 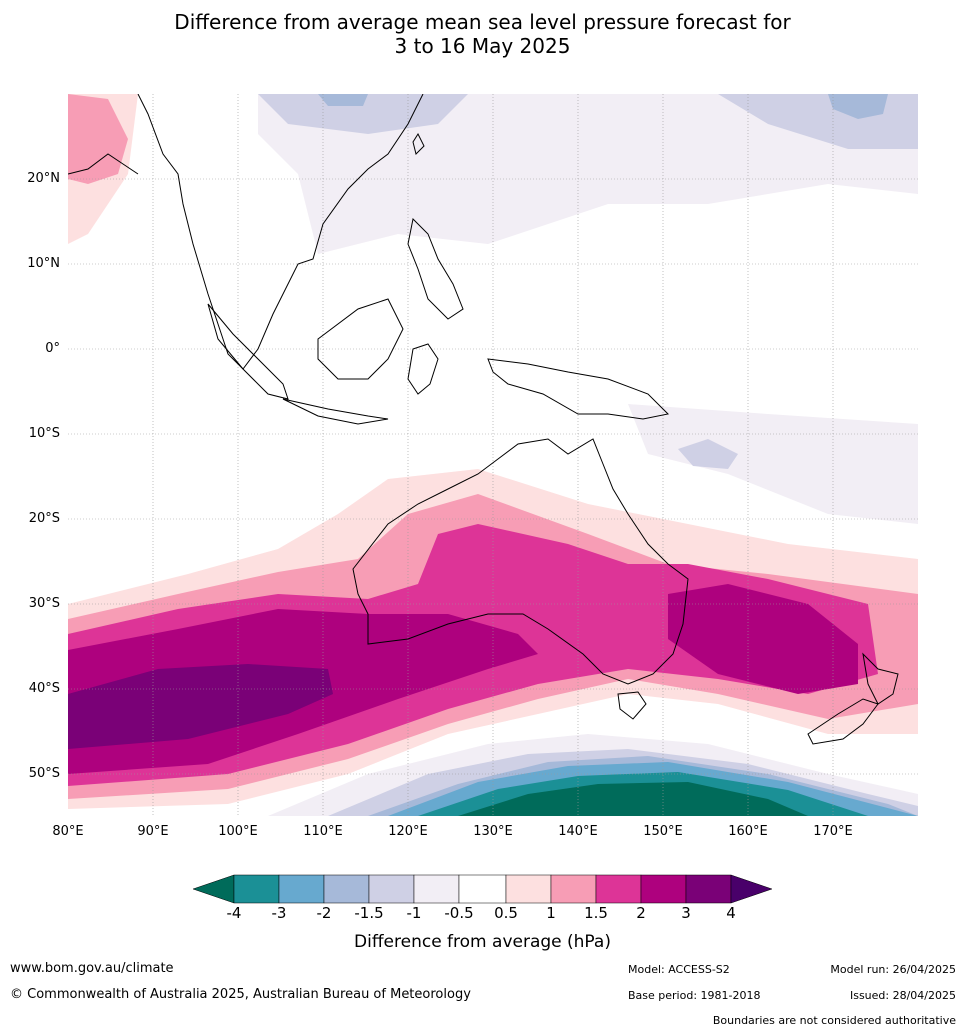 What do you see at coordinates (679, 969) in the screenshot?
I see `footer-model: Model: ACCESS-S2` at bounding box center [679, 969].